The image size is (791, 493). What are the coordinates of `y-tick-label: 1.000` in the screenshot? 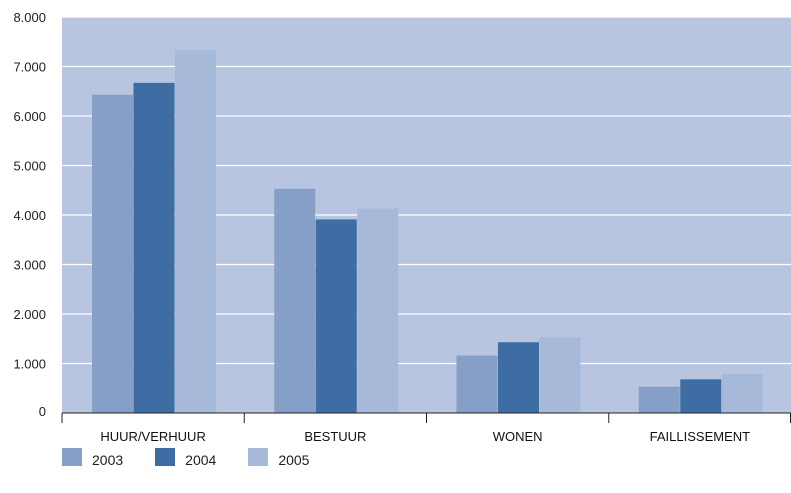 It's located at (29, 364).